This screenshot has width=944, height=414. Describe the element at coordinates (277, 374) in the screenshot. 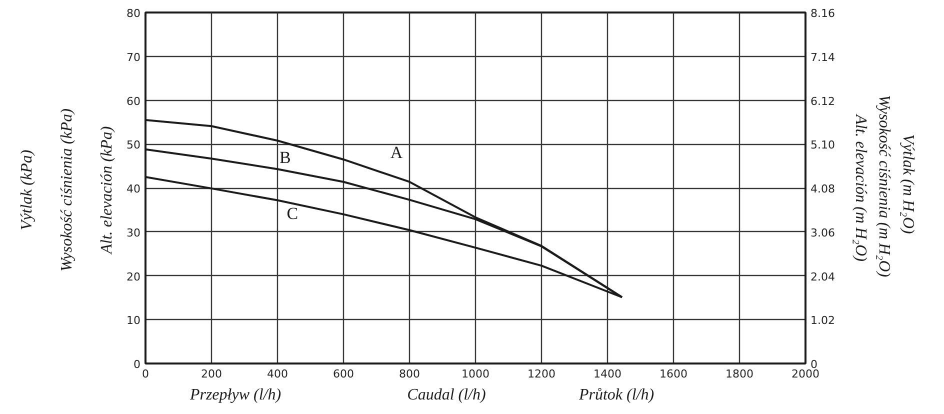

I see `x-tick-label: 400` at that location.